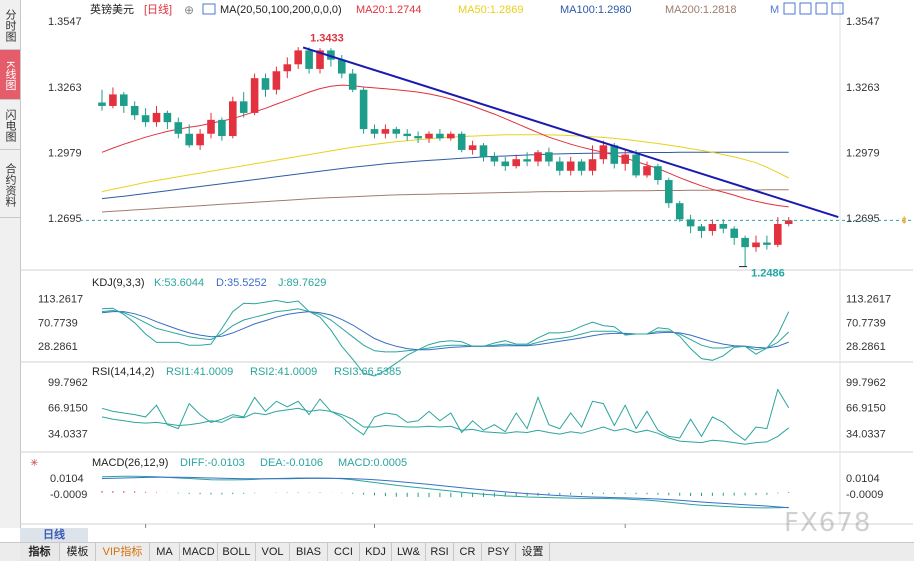 This screenshot has width=914, height=561. Describe the element at coordinates (805, 8) in the screenshot. I see `zoom-out-icon` at that location.